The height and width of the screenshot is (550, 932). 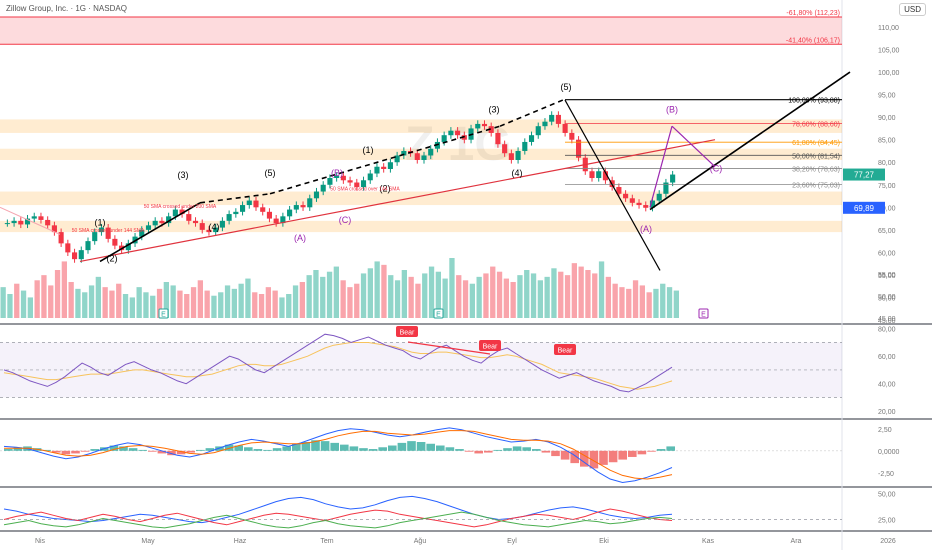 What do you see at coordinates (813, 40) in the screenshot?
I see `fib-extension-label: -41,40% (106,17)` at bounding box center [813, 40].